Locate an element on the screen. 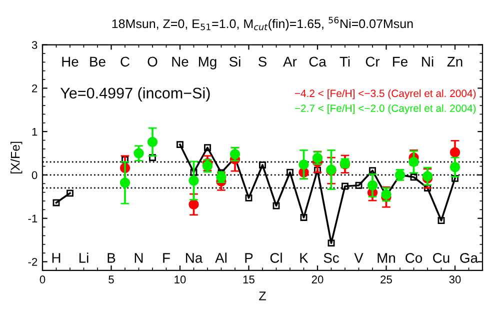  x-tick-label: 20 is located at coordinates (318, 280).